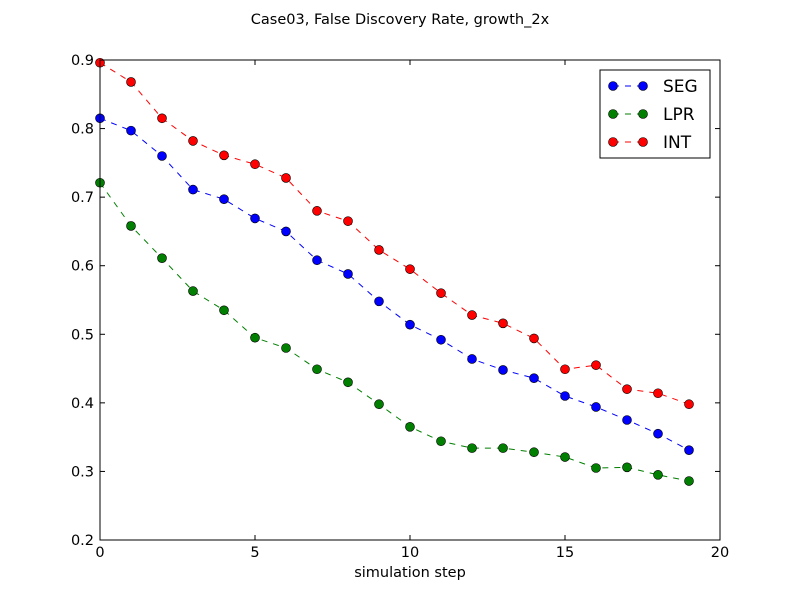  Describe the element at coordinates (410, 553) in the screenshot. I see `x-tick-label: 10` at that location.